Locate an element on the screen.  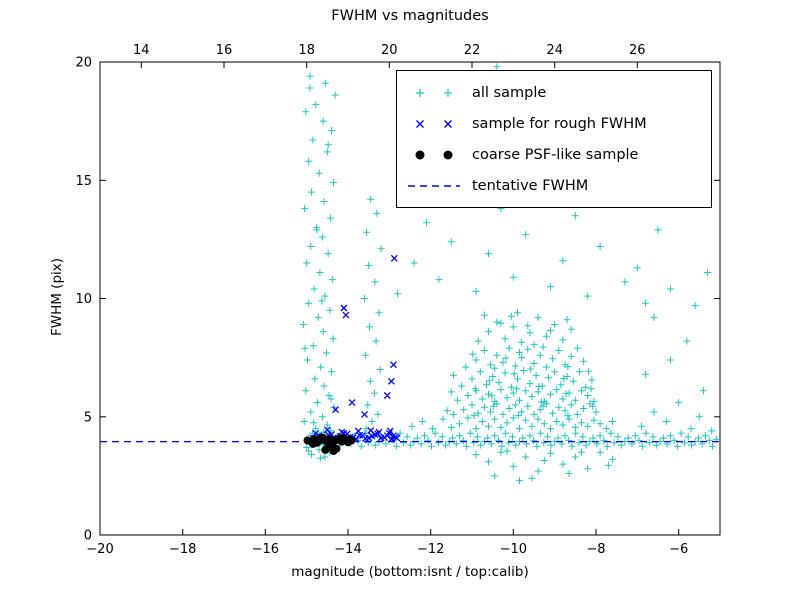
legend-item-tentative-fwhm: tentative FWHM is located at coordinates (554, 185).